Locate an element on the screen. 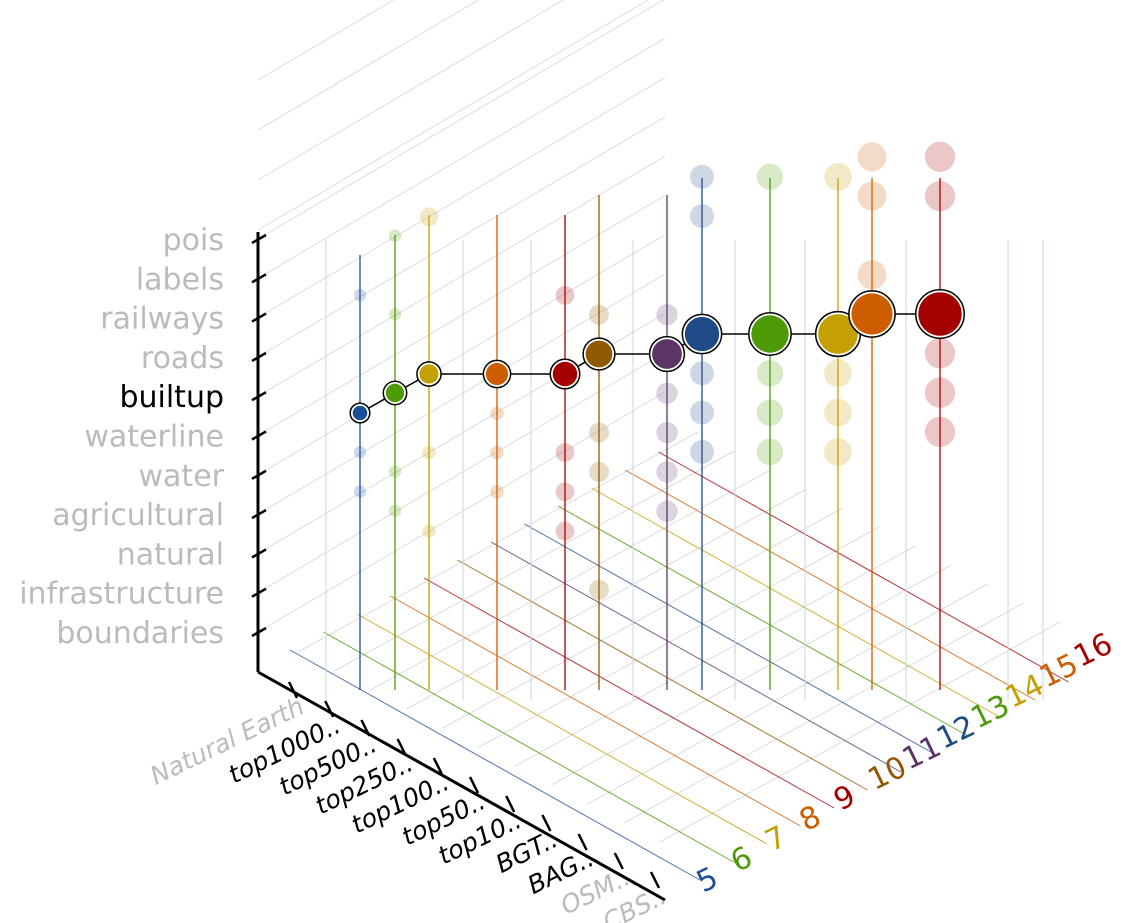 This screenshot has width=1124, height=923. bg-point-8-waterline is located at coordinates (497, 413).